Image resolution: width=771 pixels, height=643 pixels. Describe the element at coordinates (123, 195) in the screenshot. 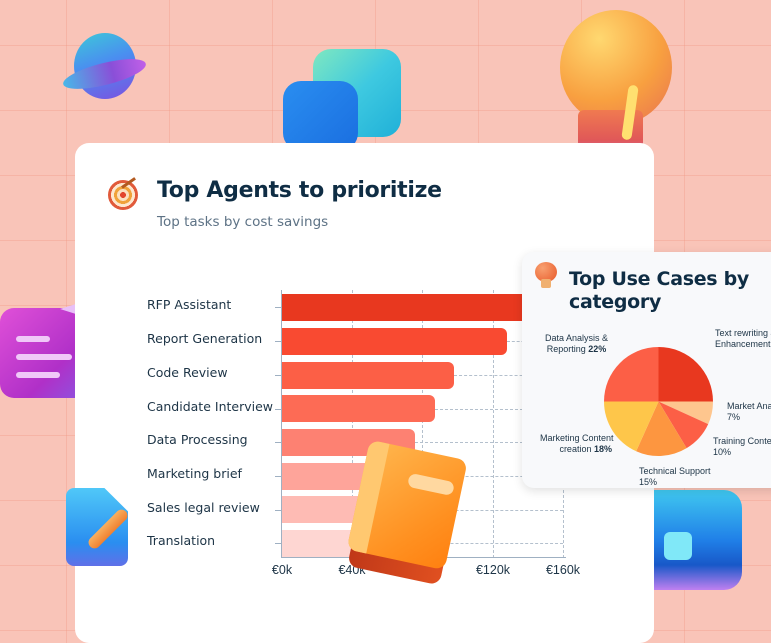

I see `target-icon` at that location.